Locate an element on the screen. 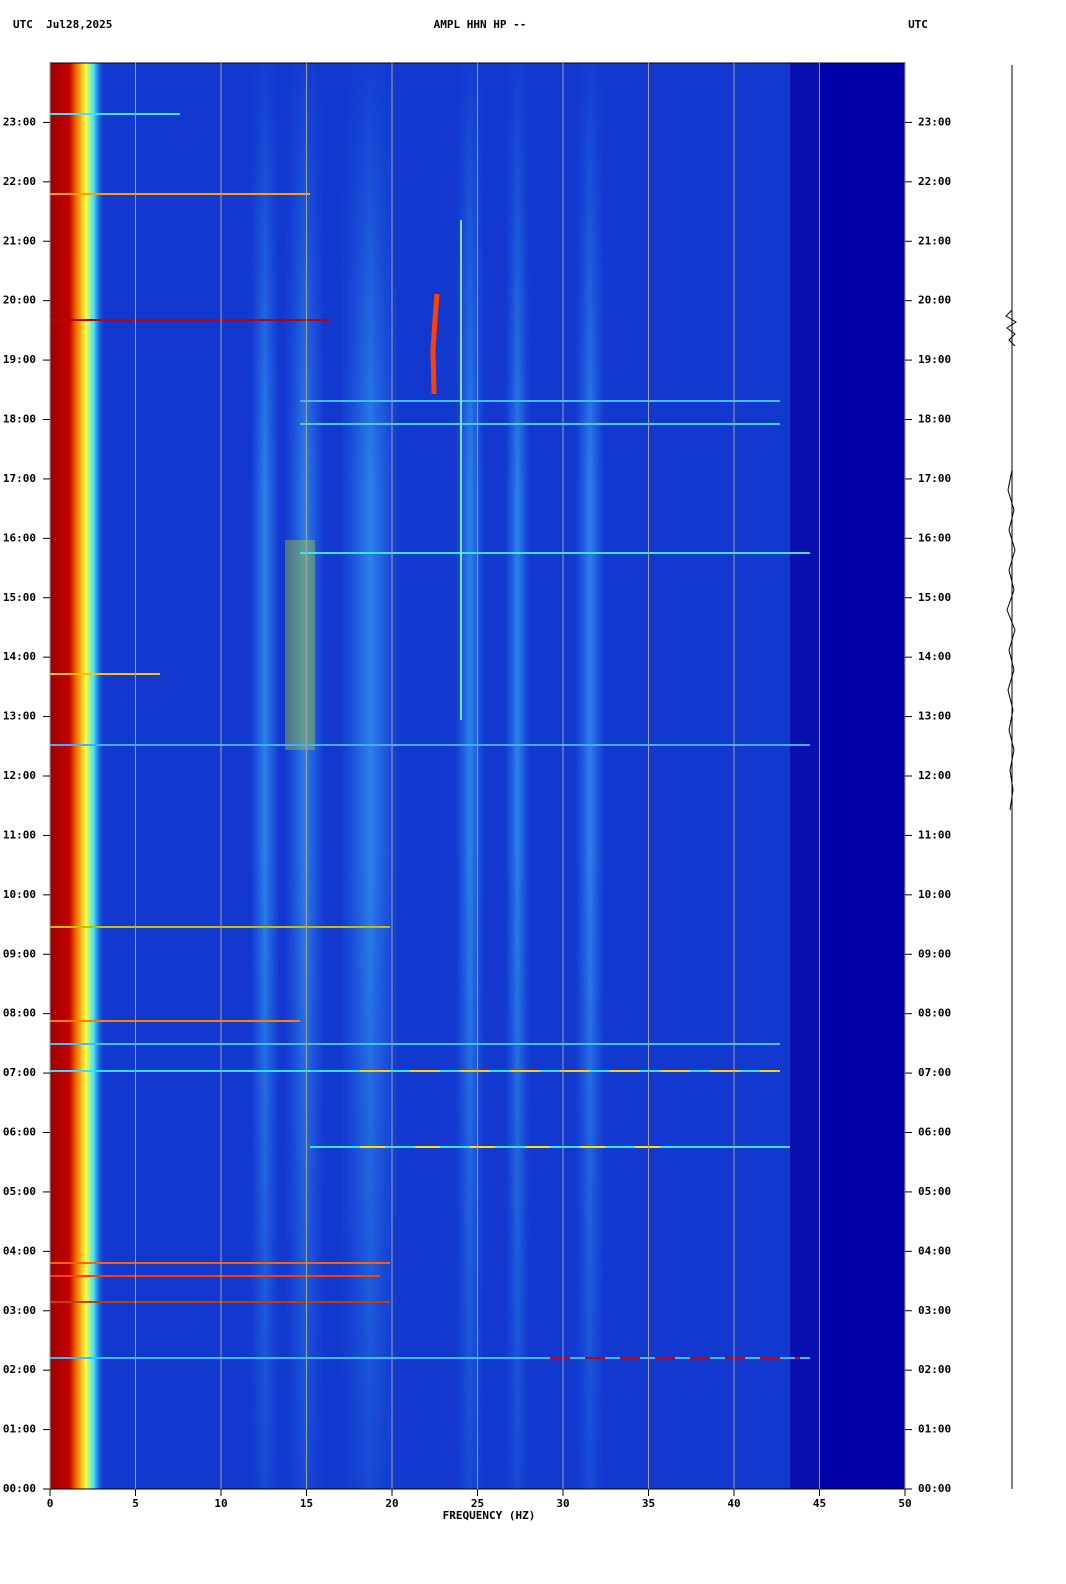 The height and width of the screenshot is (1584, 1066). y-tick-label-right: 13:00 is located at coordinates (934, 716).